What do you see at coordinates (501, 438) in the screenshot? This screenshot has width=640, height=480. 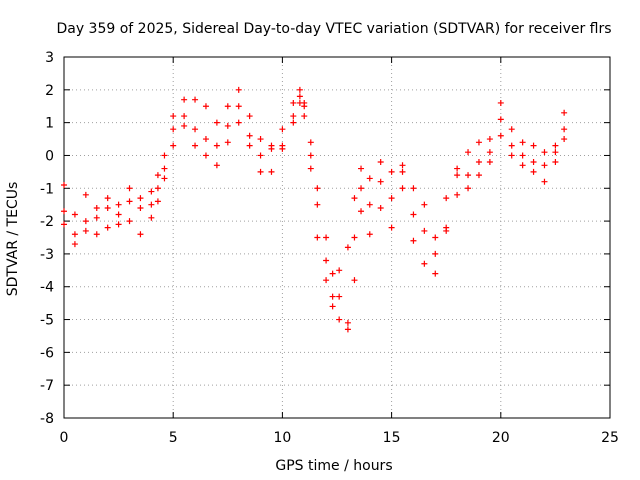 I see `x-tick-label: 20` at bounding box center [501, 438].